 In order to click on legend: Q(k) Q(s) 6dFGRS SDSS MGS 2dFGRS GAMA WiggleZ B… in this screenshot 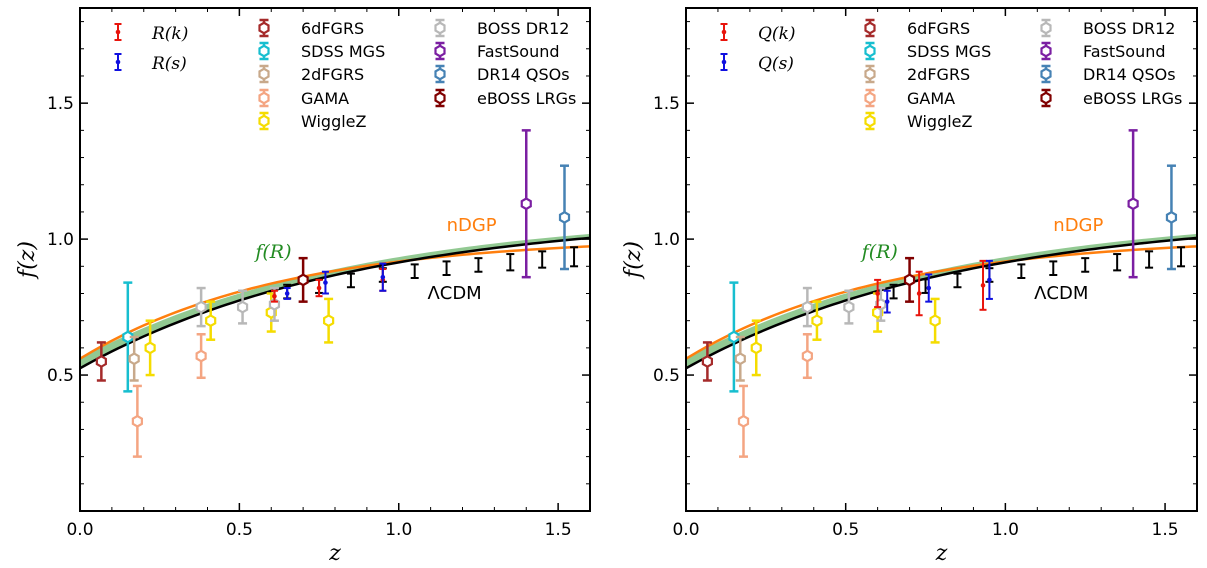, I will do `click(951, 74)`.